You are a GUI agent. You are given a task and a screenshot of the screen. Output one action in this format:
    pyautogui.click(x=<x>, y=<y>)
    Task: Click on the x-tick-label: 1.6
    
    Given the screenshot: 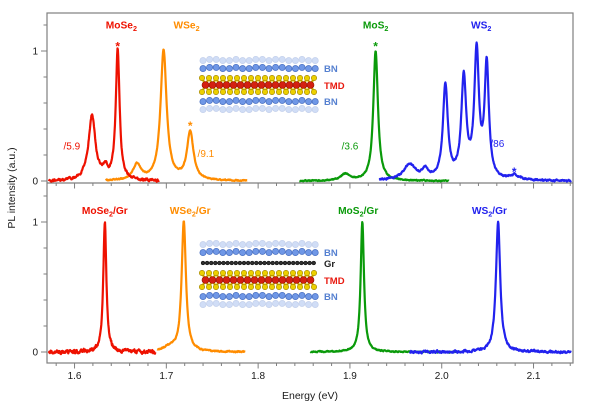 What is the action you would take?
    pyautogui.click(x=75, y=376)
    